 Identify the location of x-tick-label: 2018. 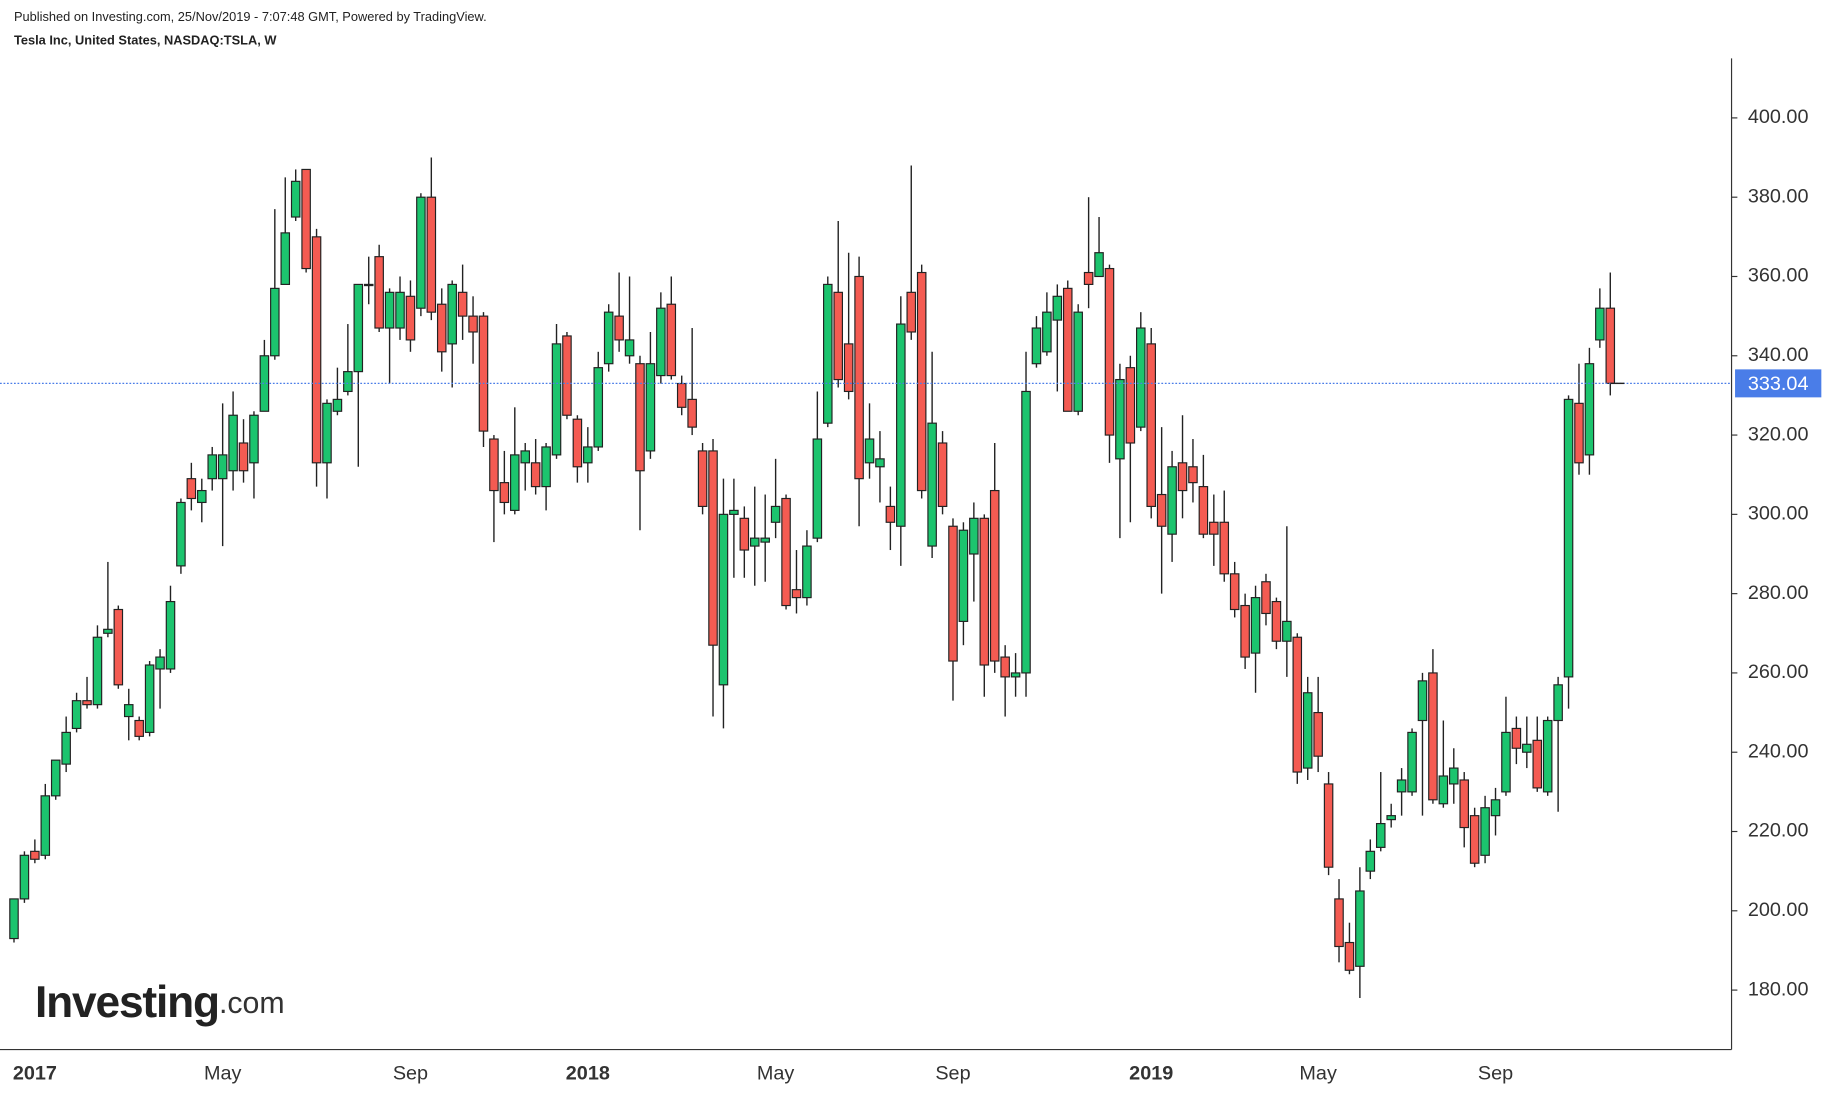
(588, 1073).